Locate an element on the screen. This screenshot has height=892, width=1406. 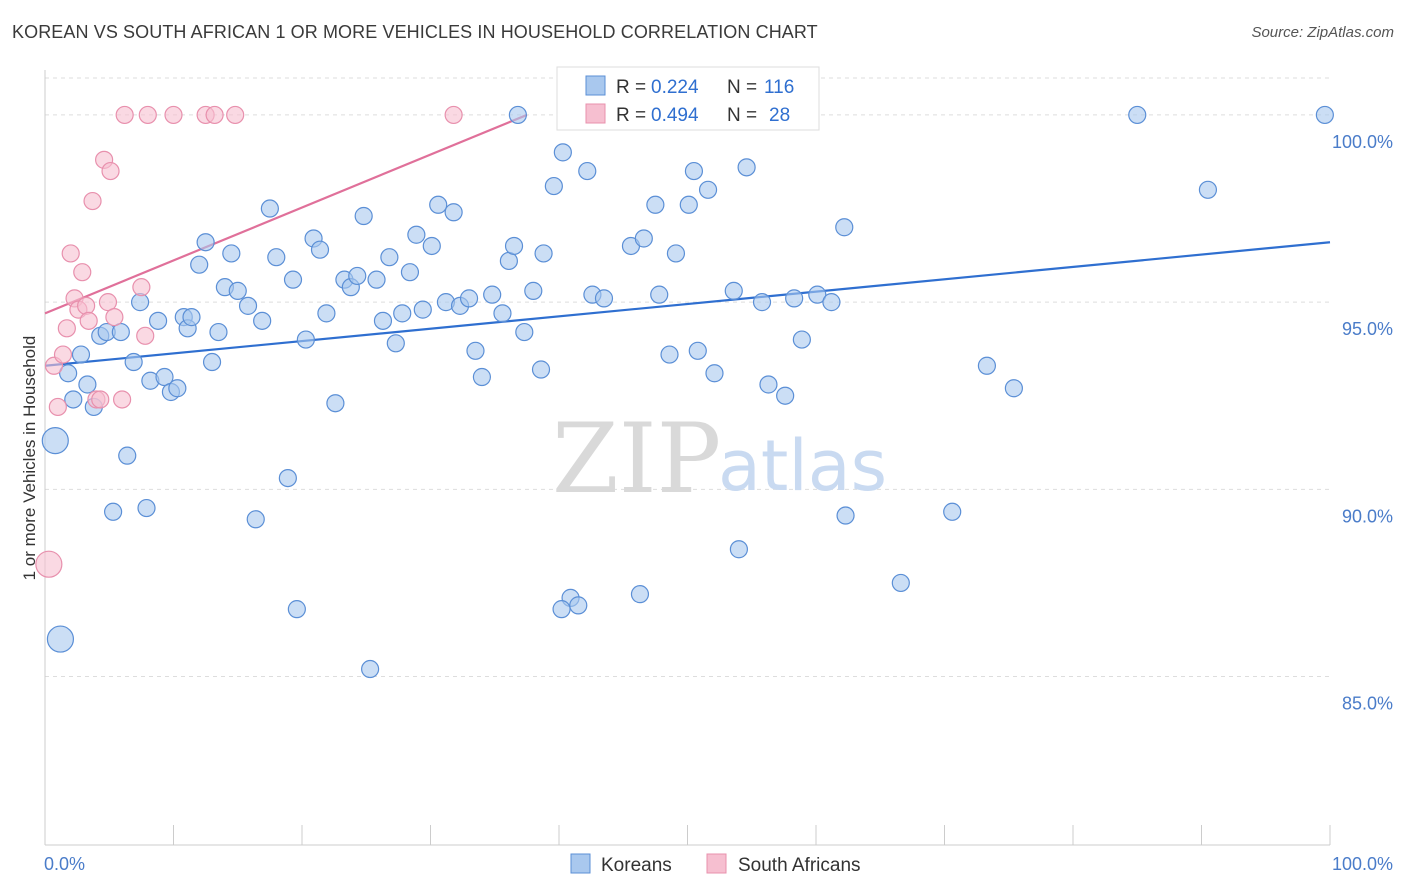
south-african-trend-line is located at coordinates (286, 214).